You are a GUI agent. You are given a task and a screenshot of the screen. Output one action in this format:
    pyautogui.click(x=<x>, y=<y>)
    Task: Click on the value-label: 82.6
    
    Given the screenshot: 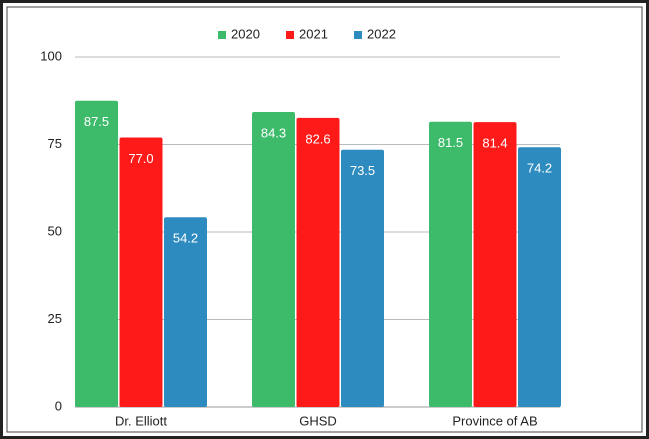 What is the action you would take?
    pyautogui.click(x=317, y=138)
    